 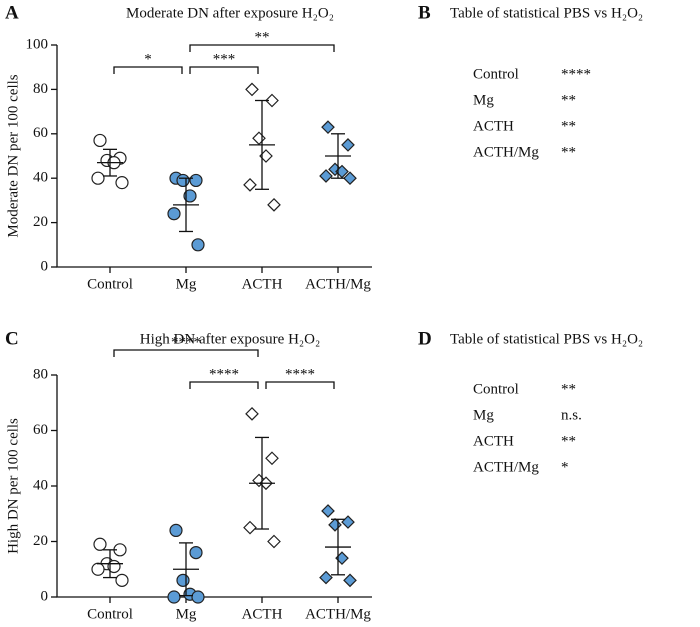 I want to click on y-tick-label: 100, so click(x=37, y=44).